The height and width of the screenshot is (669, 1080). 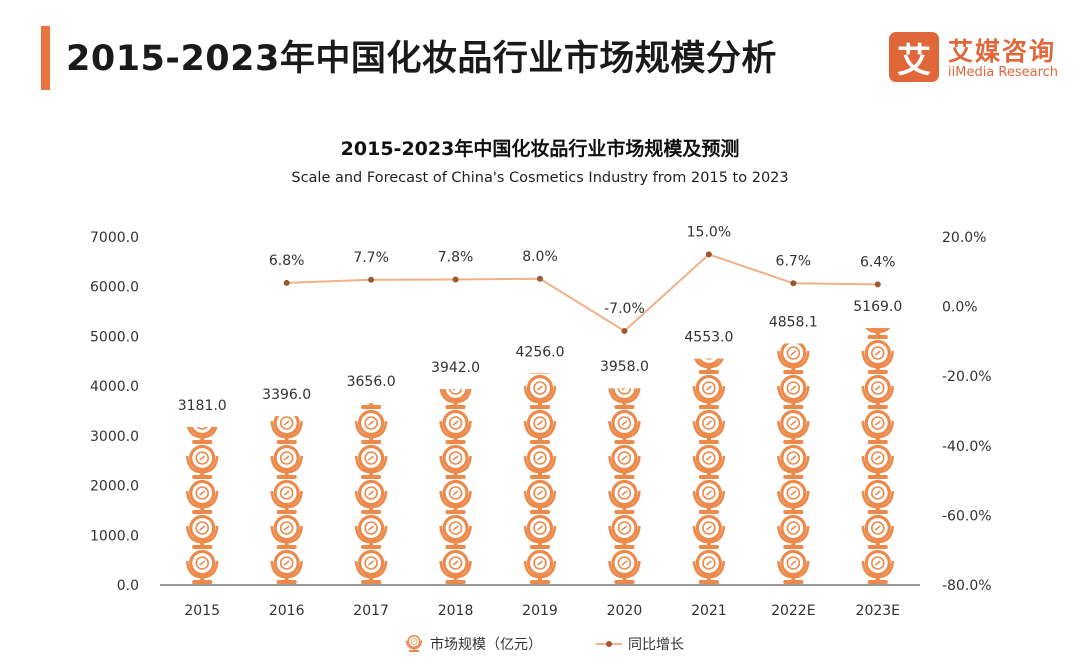 What do you see at coordinates (624, 367) in the screenshot?
I see `bar-value-label: 3958.0` at bounding box center [624, 367].